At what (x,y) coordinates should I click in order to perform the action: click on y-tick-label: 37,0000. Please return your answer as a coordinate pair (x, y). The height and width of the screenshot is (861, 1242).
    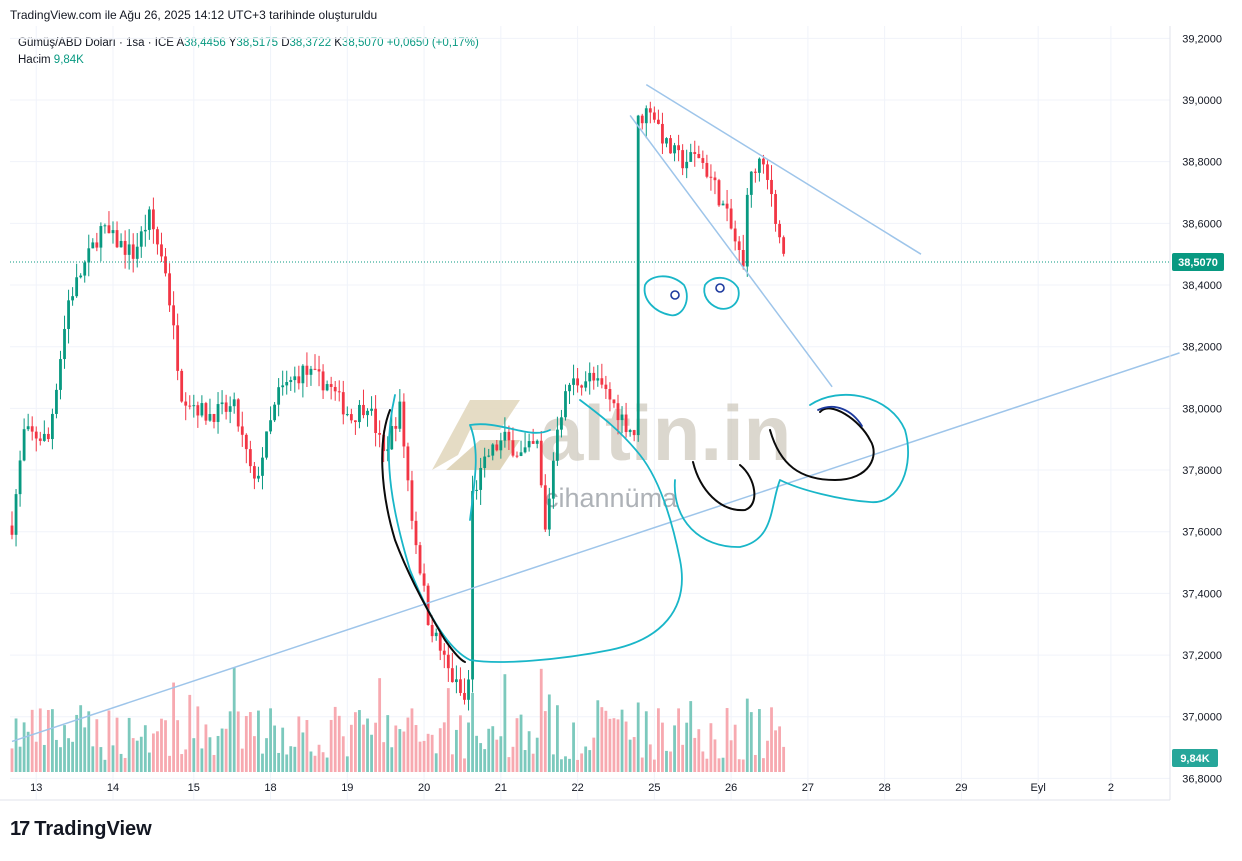
    Looking at the image, I should click on (1202, 718).